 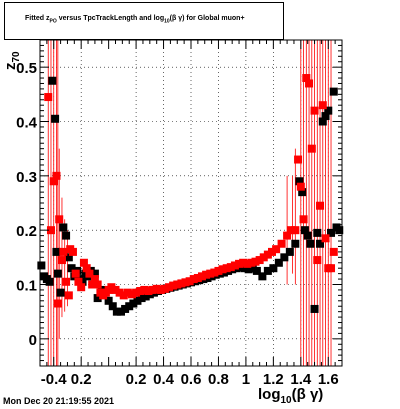 I want to click on timestamp: Mon Dec 20 21:19:55 2021, so click(x=59, y=401).